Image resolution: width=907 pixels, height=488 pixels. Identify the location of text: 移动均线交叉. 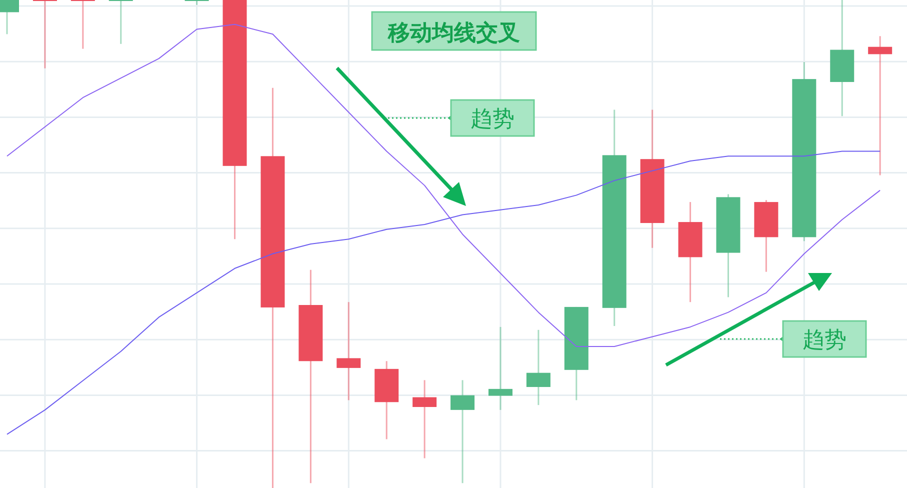
(453, 33).